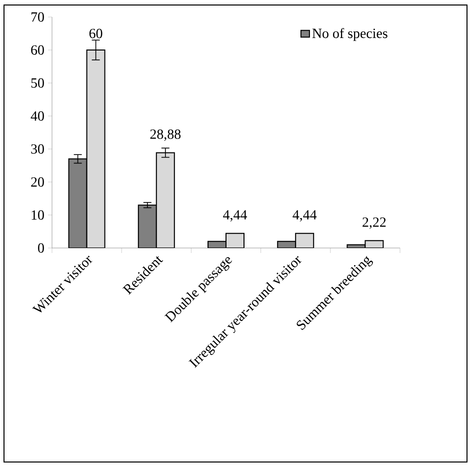 This screenshot has width=471, height=466. I want to click on data-label: 2,22, so click(374, 223).